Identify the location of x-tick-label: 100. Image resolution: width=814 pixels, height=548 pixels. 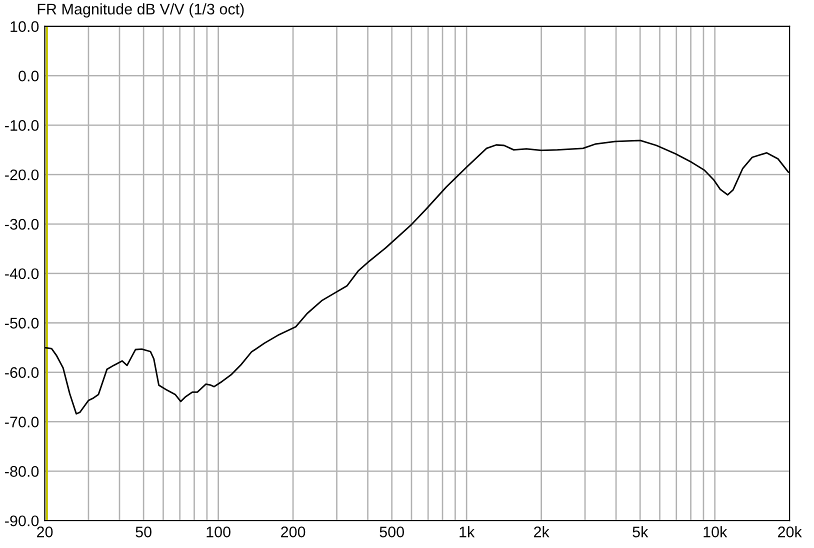
(218, 532).